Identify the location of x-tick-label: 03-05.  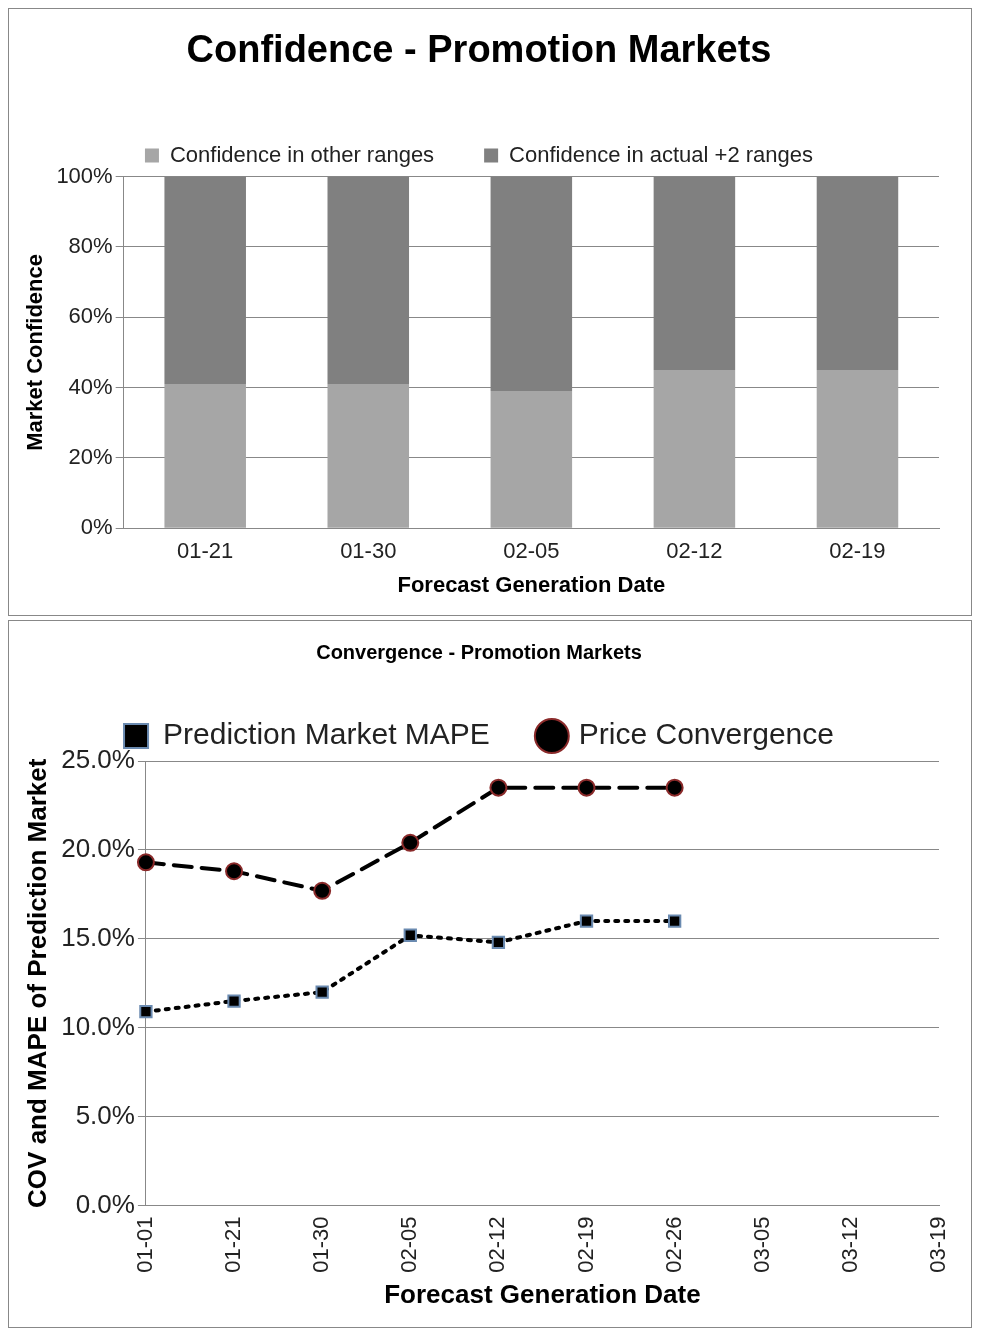
(761, 1244).